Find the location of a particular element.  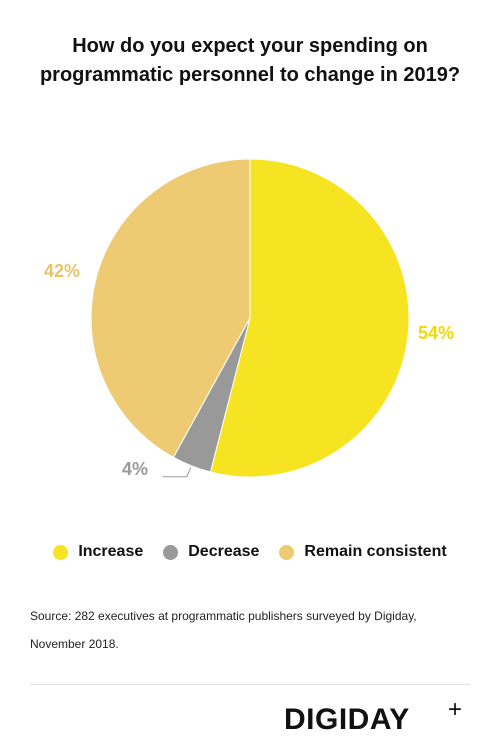

pie-slice-remain-consistent is located at coordinates (170, 308).